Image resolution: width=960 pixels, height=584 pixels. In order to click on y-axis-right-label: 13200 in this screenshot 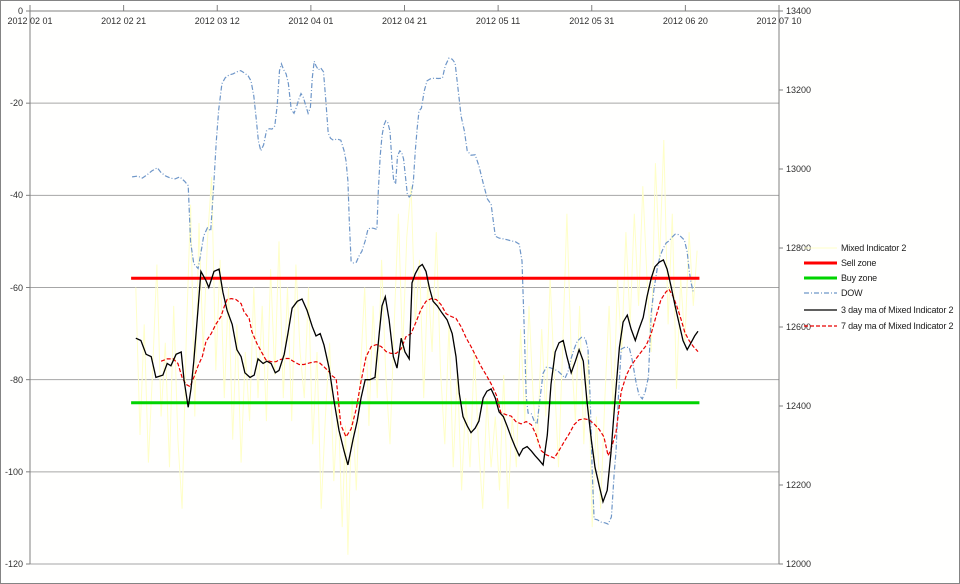, I will do `click(799, 90)`.